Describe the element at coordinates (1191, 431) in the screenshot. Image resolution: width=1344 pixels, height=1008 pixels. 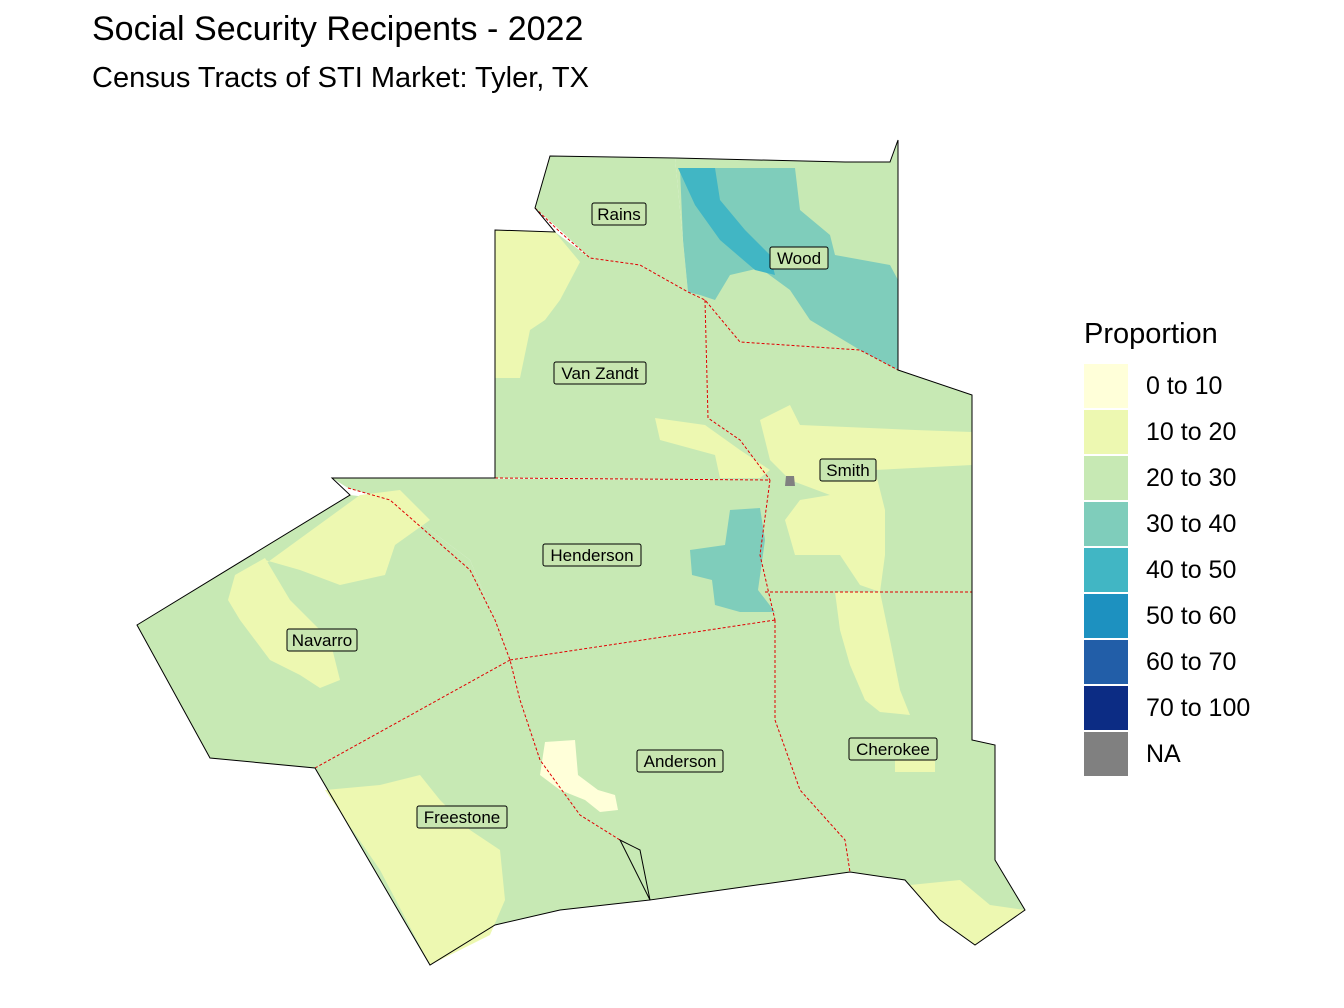
I see `legend-label: 10 to 20` at that location.